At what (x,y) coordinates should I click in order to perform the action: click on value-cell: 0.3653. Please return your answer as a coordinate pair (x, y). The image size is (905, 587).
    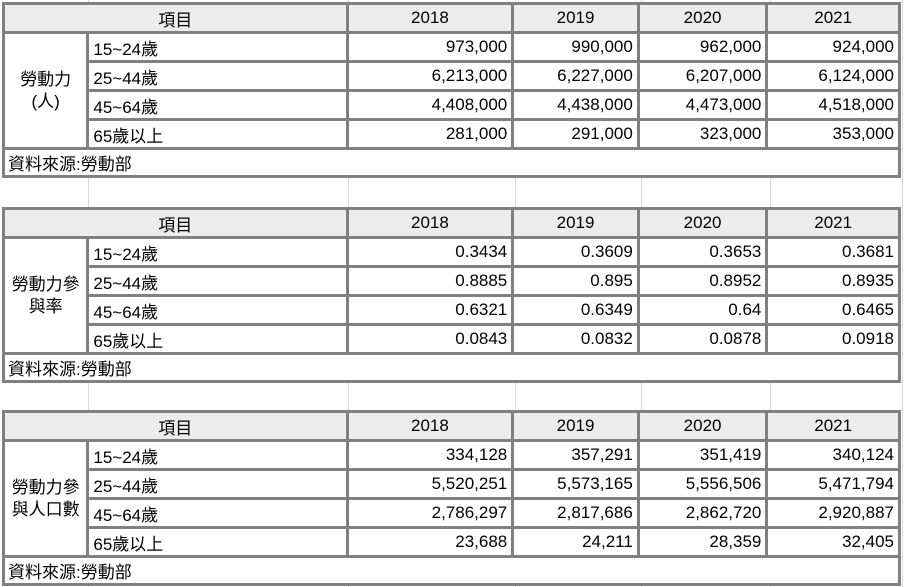
    Looking at the image, I should click on (702, 252).